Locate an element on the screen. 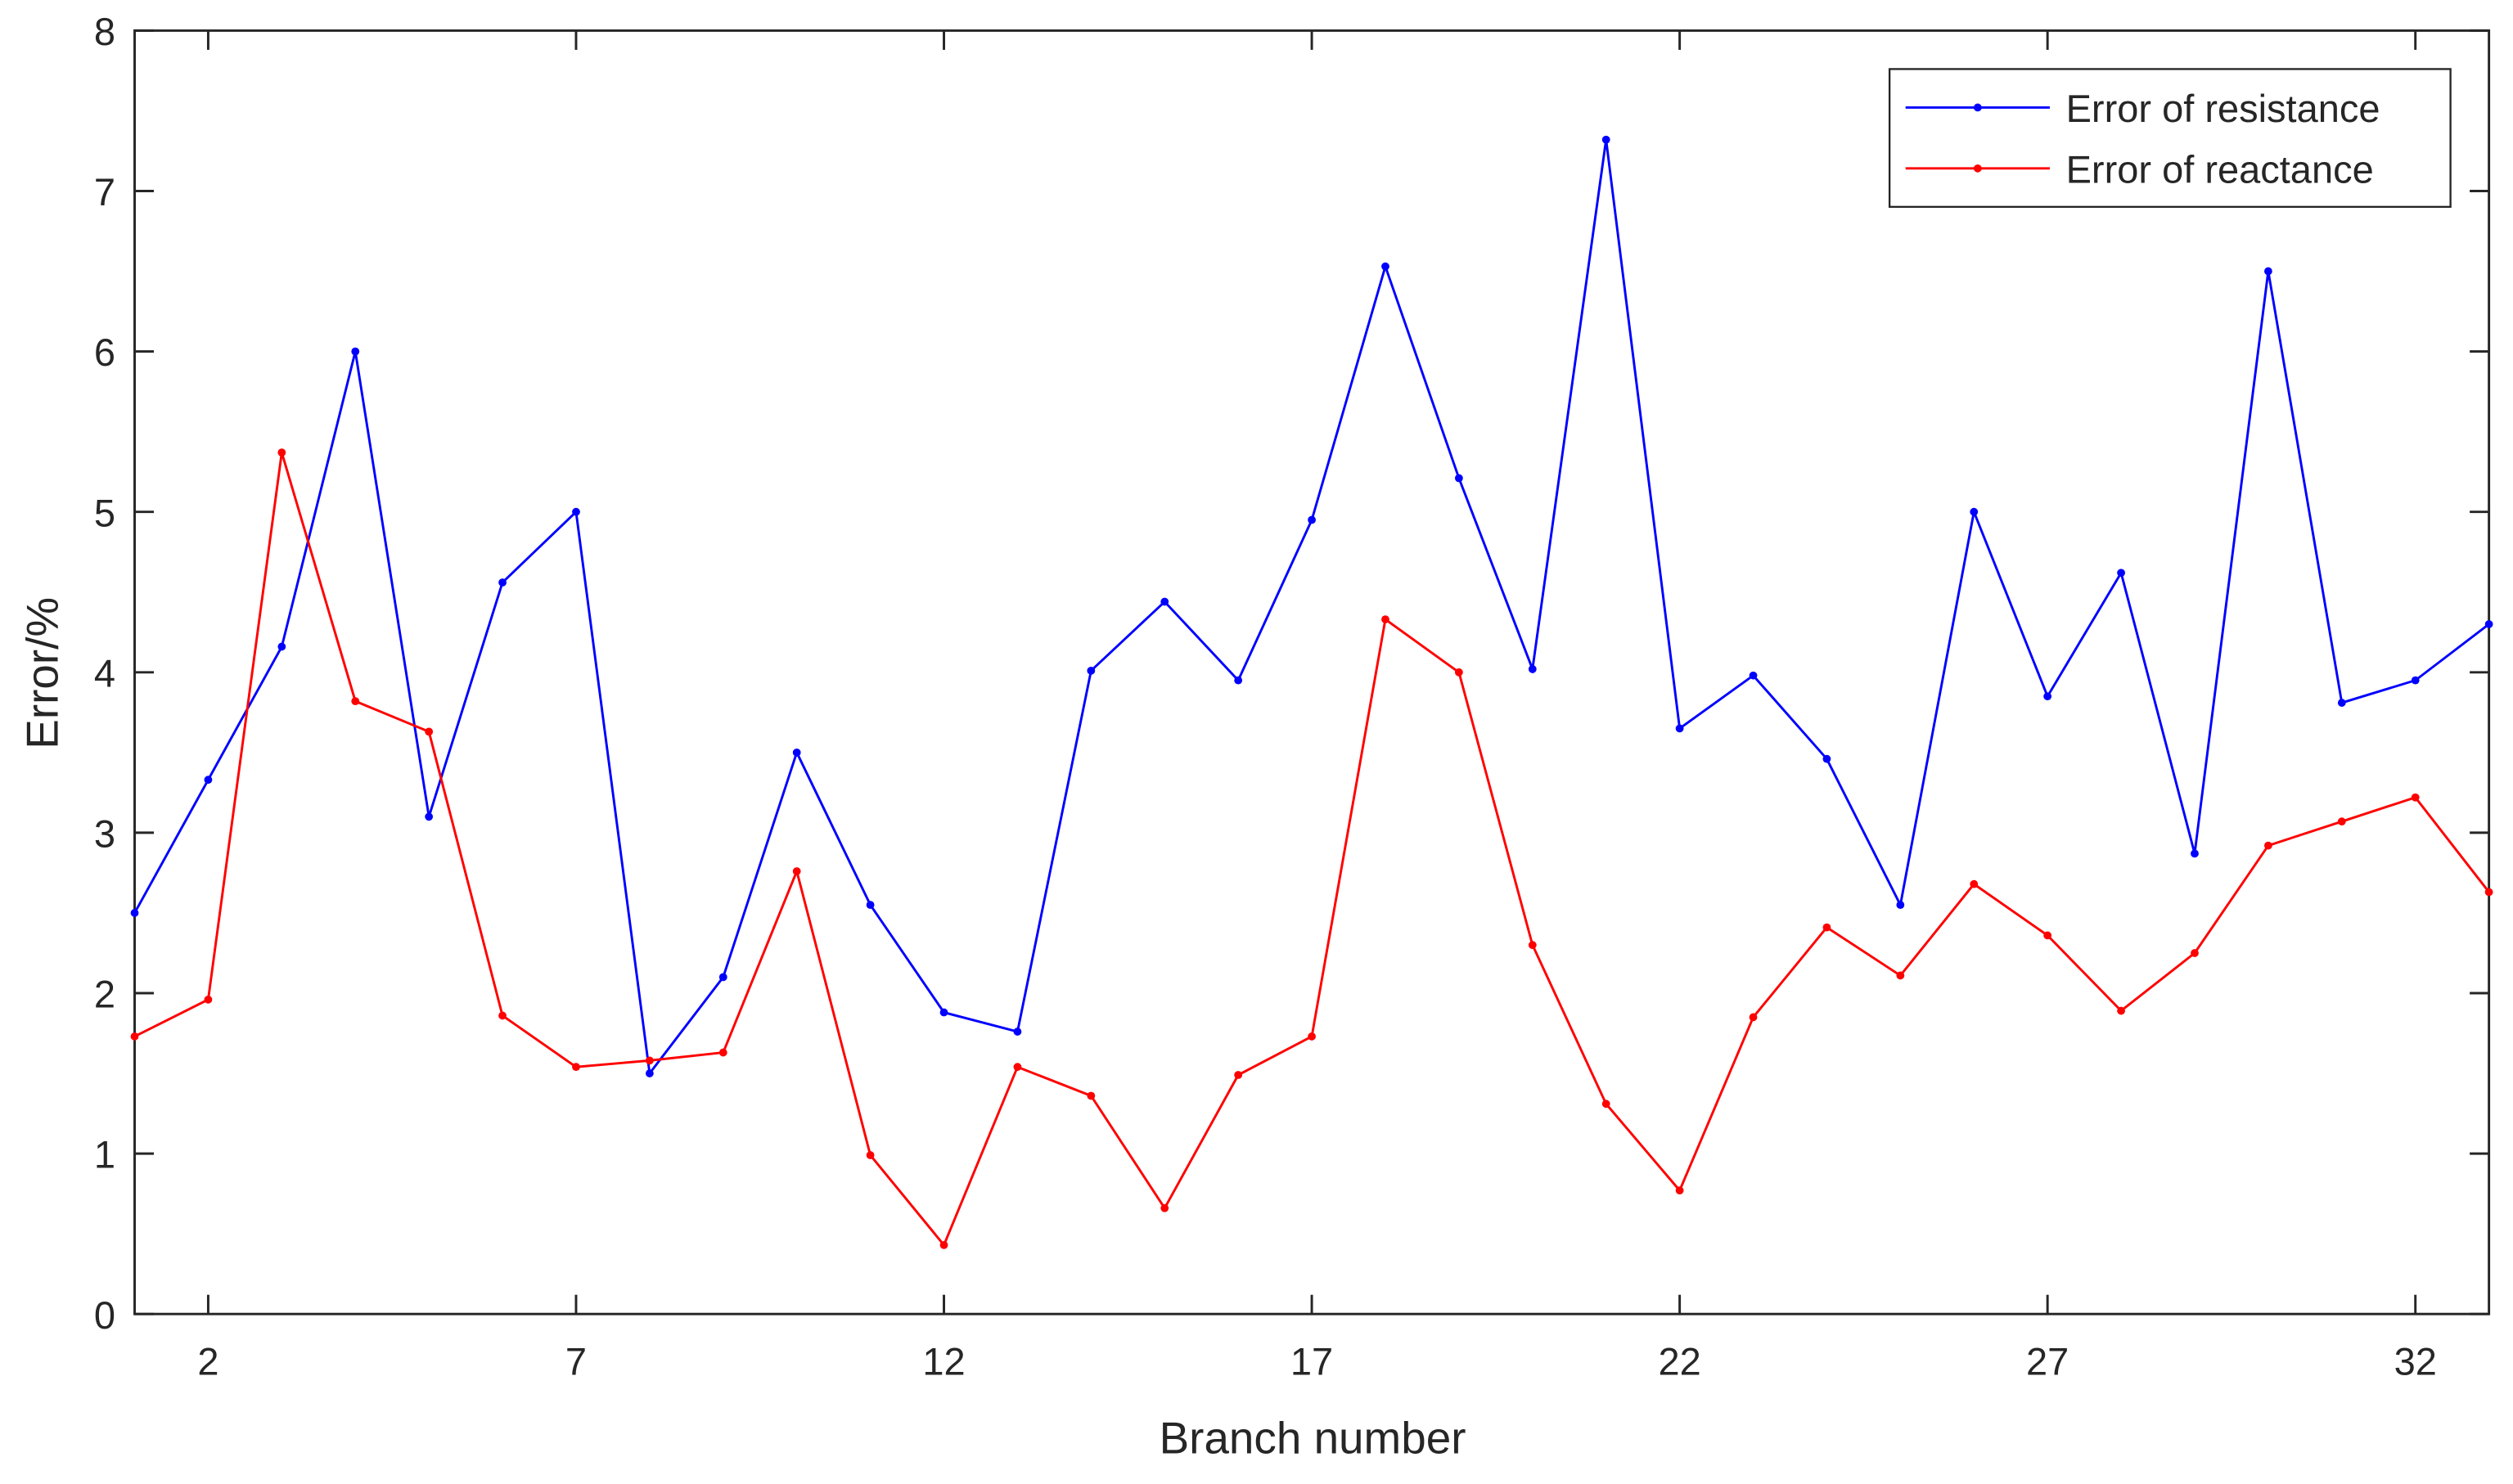  x-tick-label: 12 is located at coordinates (944, 1361).